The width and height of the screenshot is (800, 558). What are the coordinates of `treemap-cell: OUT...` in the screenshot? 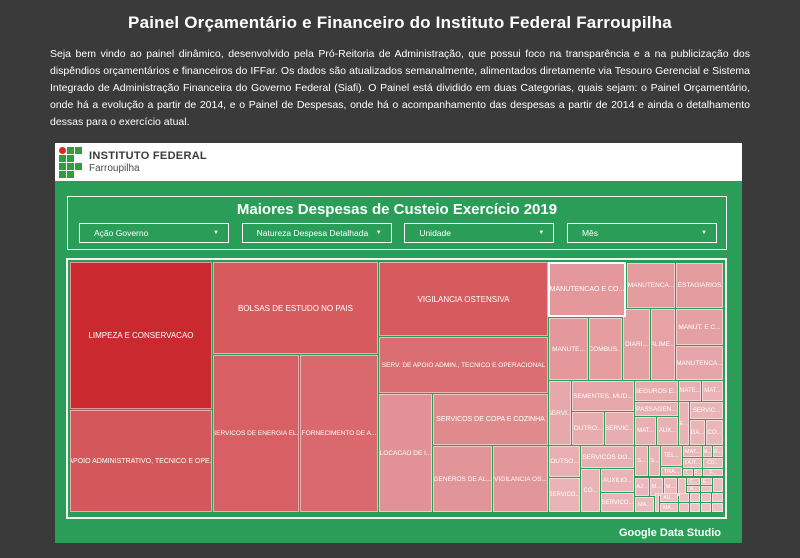 It's located at (692, 463).